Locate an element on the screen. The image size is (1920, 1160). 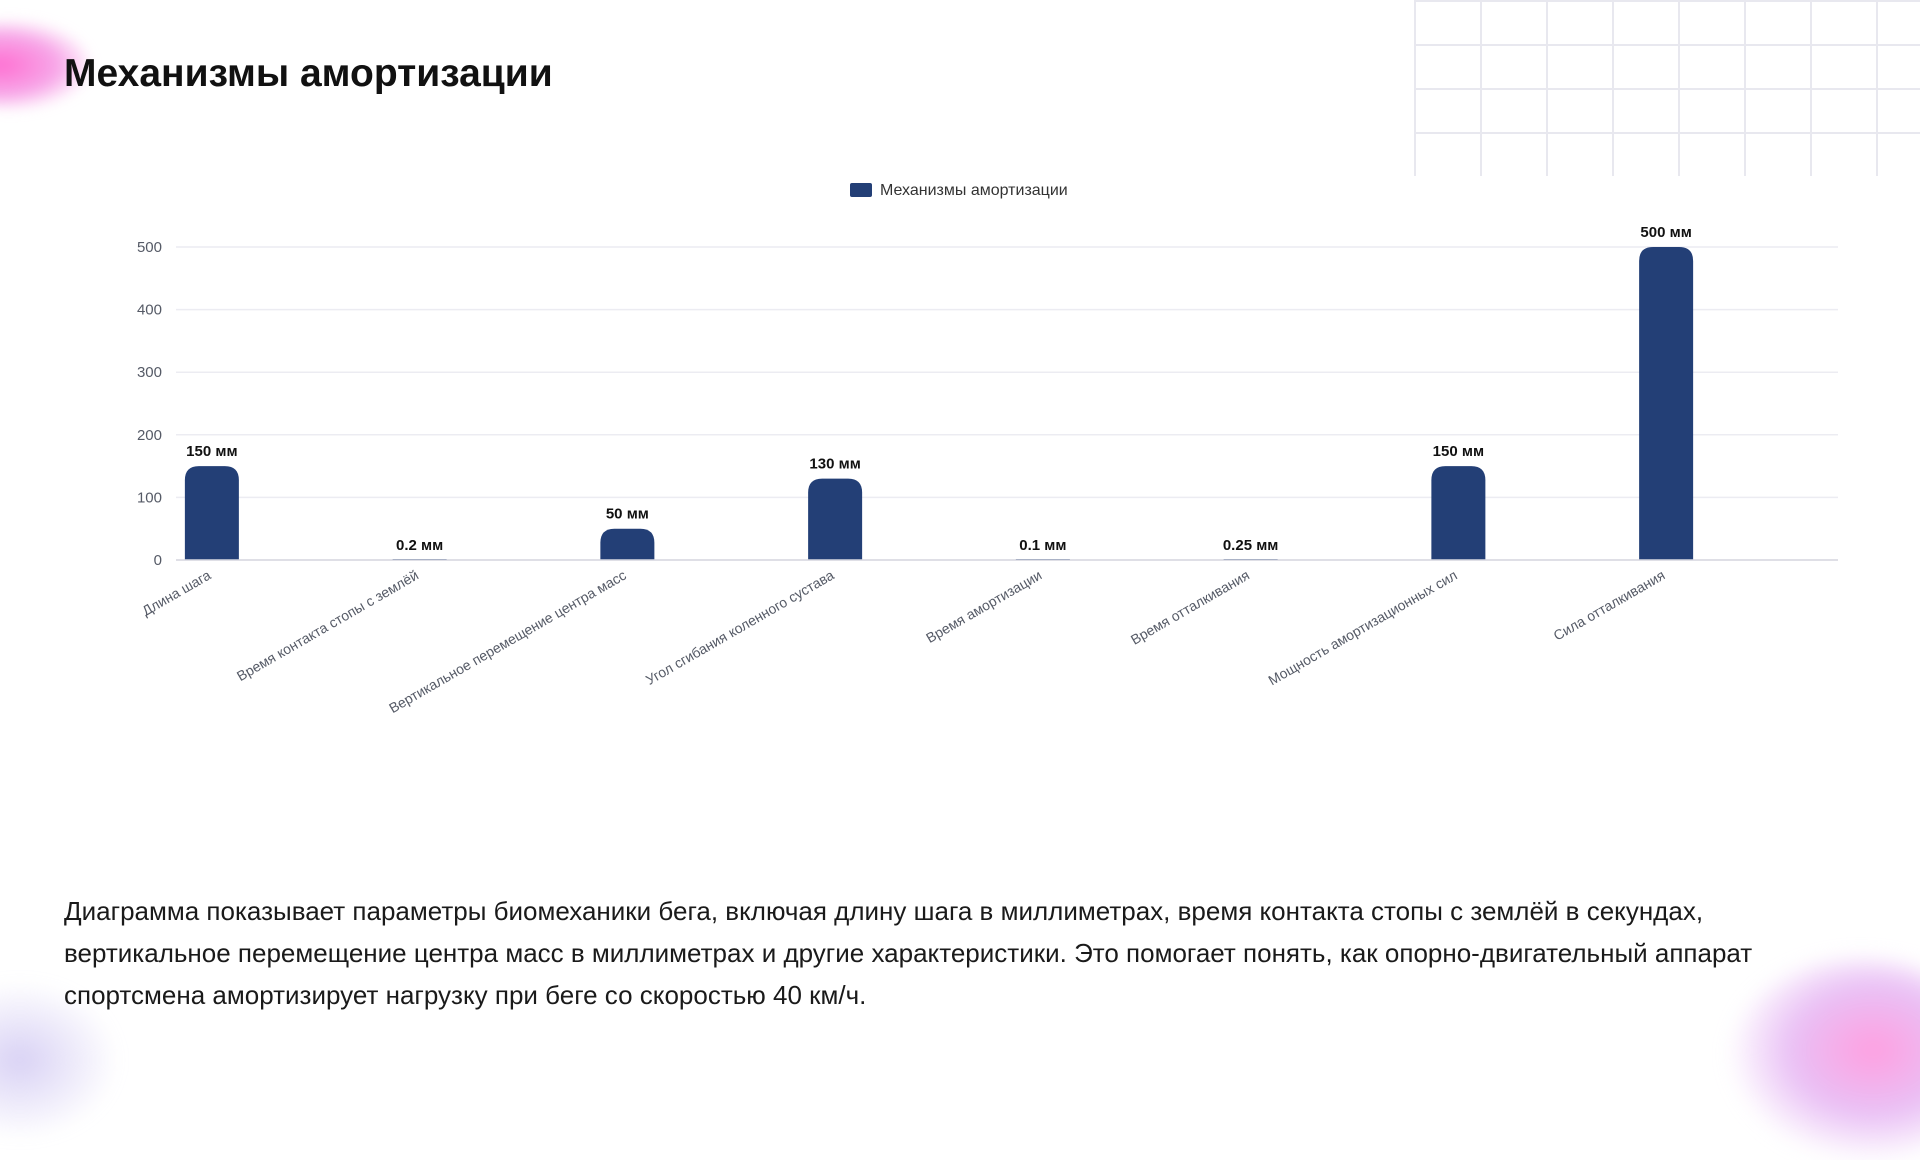
x-tick-label: Длина шага is located at coordinates (176, 593).